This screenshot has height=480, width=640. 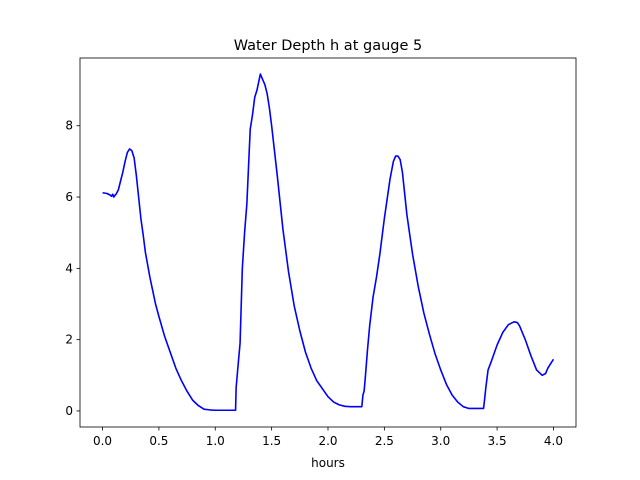 I want to click on x-tick-label: 2.5, so click(x=384, y=441).